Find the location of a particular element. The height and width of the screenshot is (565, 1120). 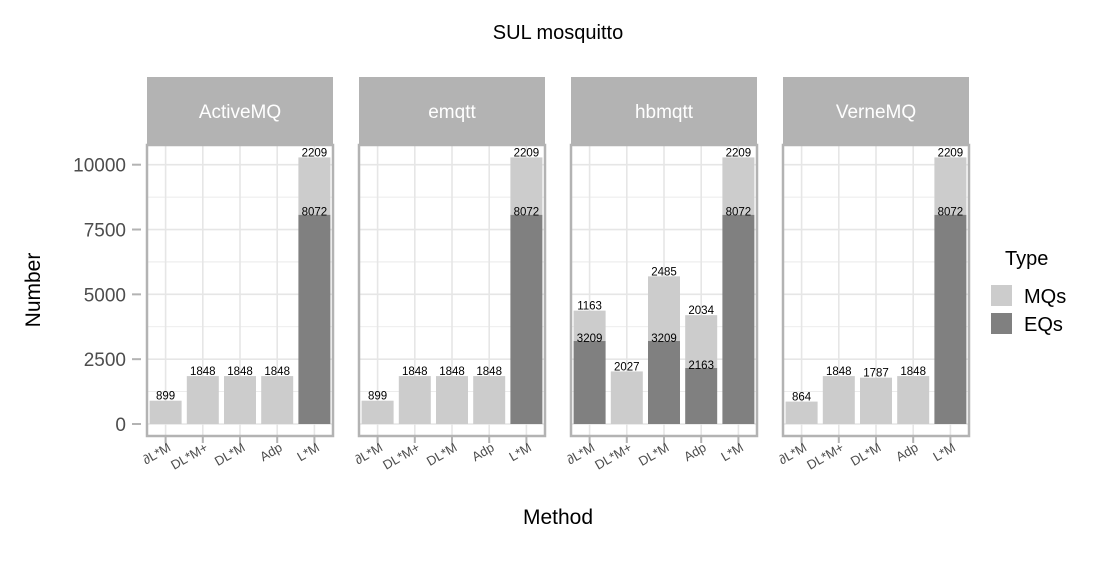

facet-strip-label: hbmqtt is located at coordinates (664, 112).